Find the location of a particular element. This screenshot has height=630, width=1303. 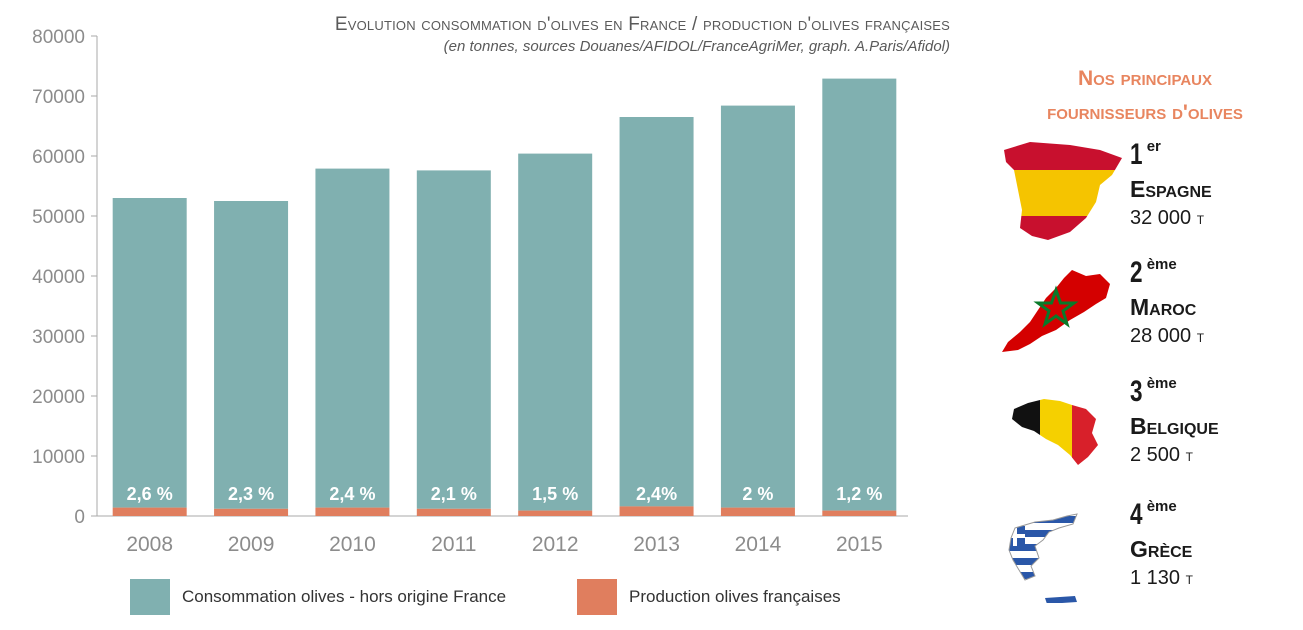

legend-label-production: Production olives françaises is located at coordinates (735, 596).